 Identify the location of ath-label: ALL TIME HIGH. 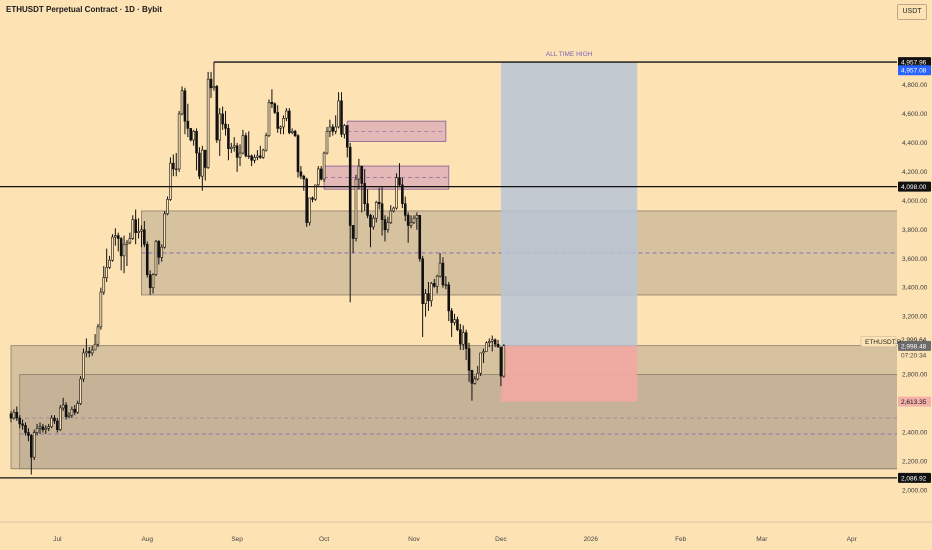
(569, 54).